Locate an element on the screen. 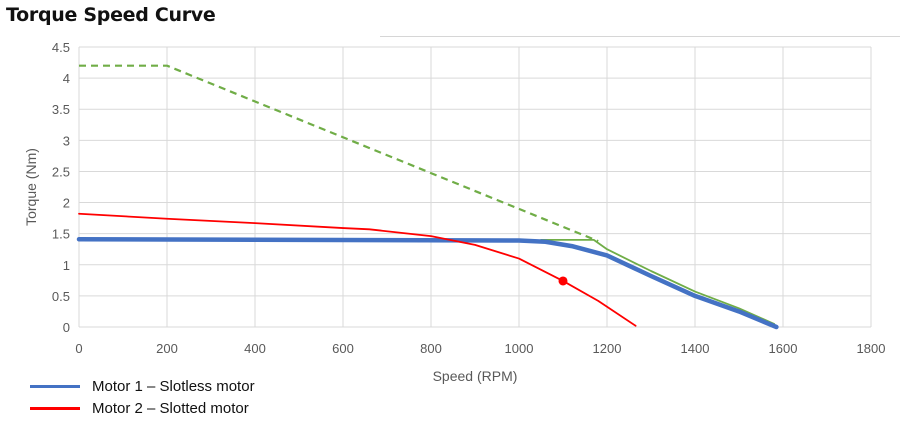 The height and width of the screenshot is (424, 900). y-tick-label: 0 is located at coordinates (66, 327).